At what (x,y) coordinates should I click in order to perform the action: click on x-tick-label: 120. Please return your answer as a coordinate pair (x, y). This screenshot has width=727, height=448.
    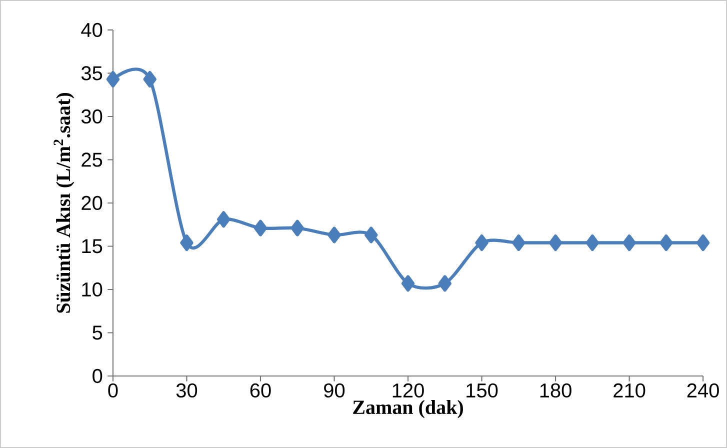
    Looking at the image, I should click on (408, 390).